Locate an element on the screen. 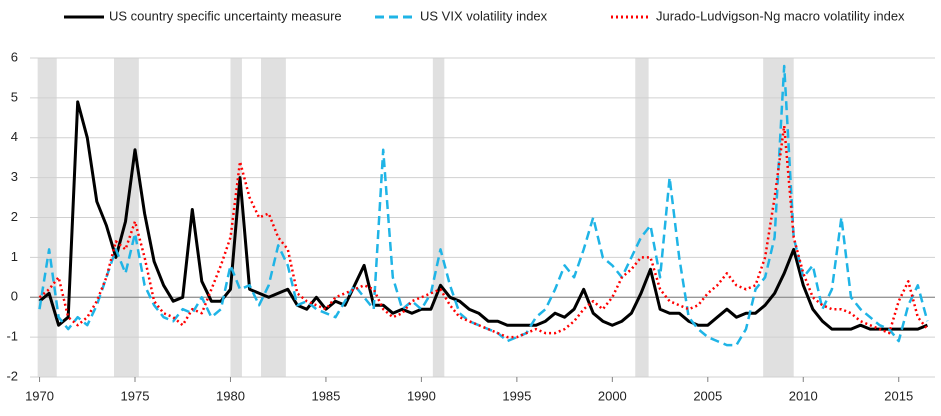  x-tick-label: 1995 is located at coordinates (516, 395).